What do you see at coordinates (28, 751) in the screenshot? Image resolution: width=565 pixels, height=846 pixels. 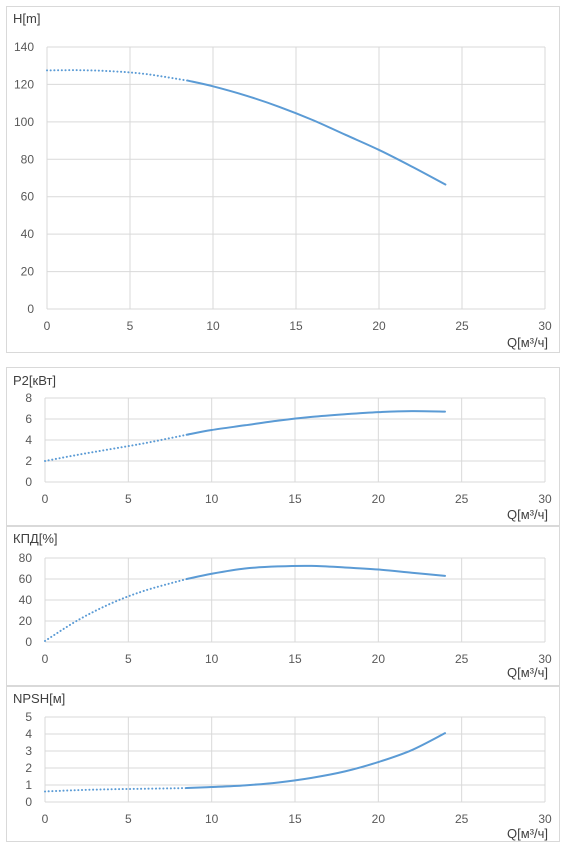 I see `y-tick-label: 3` at bounding box center [28, 751].